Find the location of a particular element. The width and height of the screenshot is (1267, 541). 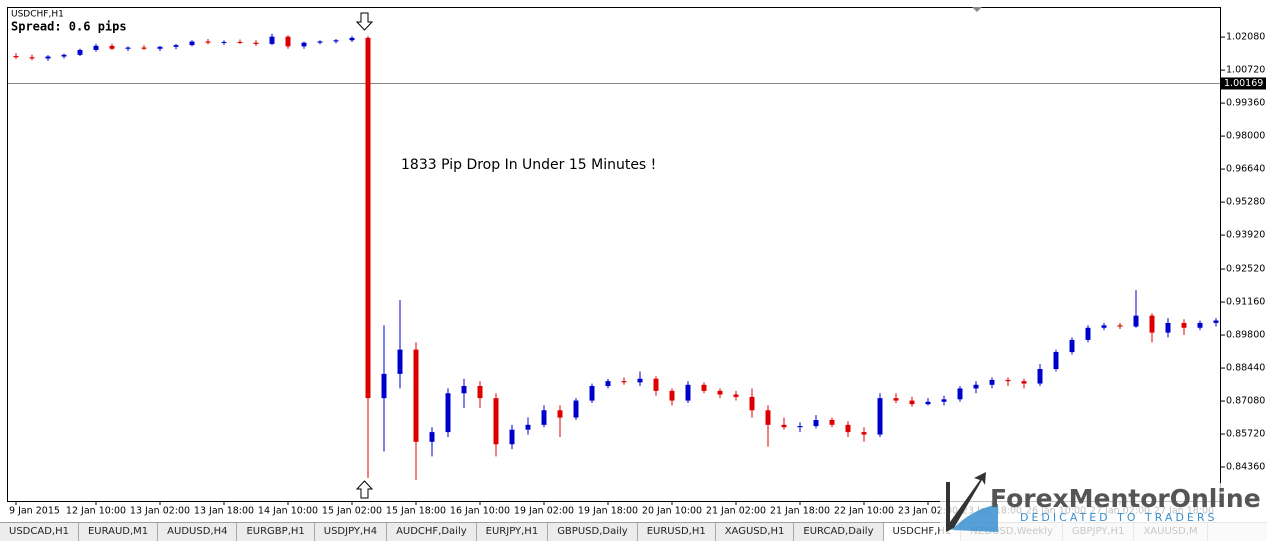

logo: ForexMentorOnline DEDICATED TO TRADERS is located at coordinates (1103, 506).